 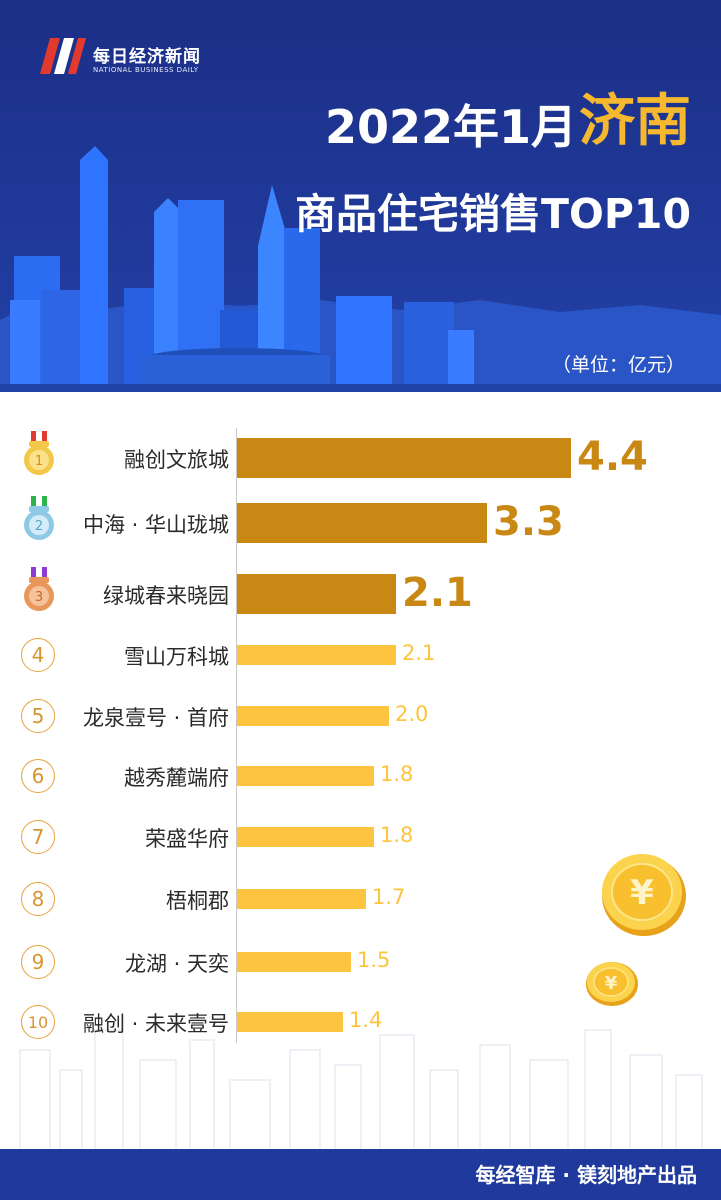 I want to click on title-main: 2022年1月, so click(x=450, y=127).